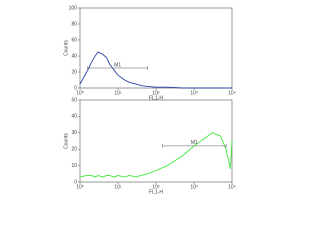 This screenshot has height=240, width=320. What do you see at coordinates (74, 166) in the screenshot?
I see `y-tick-label: 10` at bounding box center [74, 166].